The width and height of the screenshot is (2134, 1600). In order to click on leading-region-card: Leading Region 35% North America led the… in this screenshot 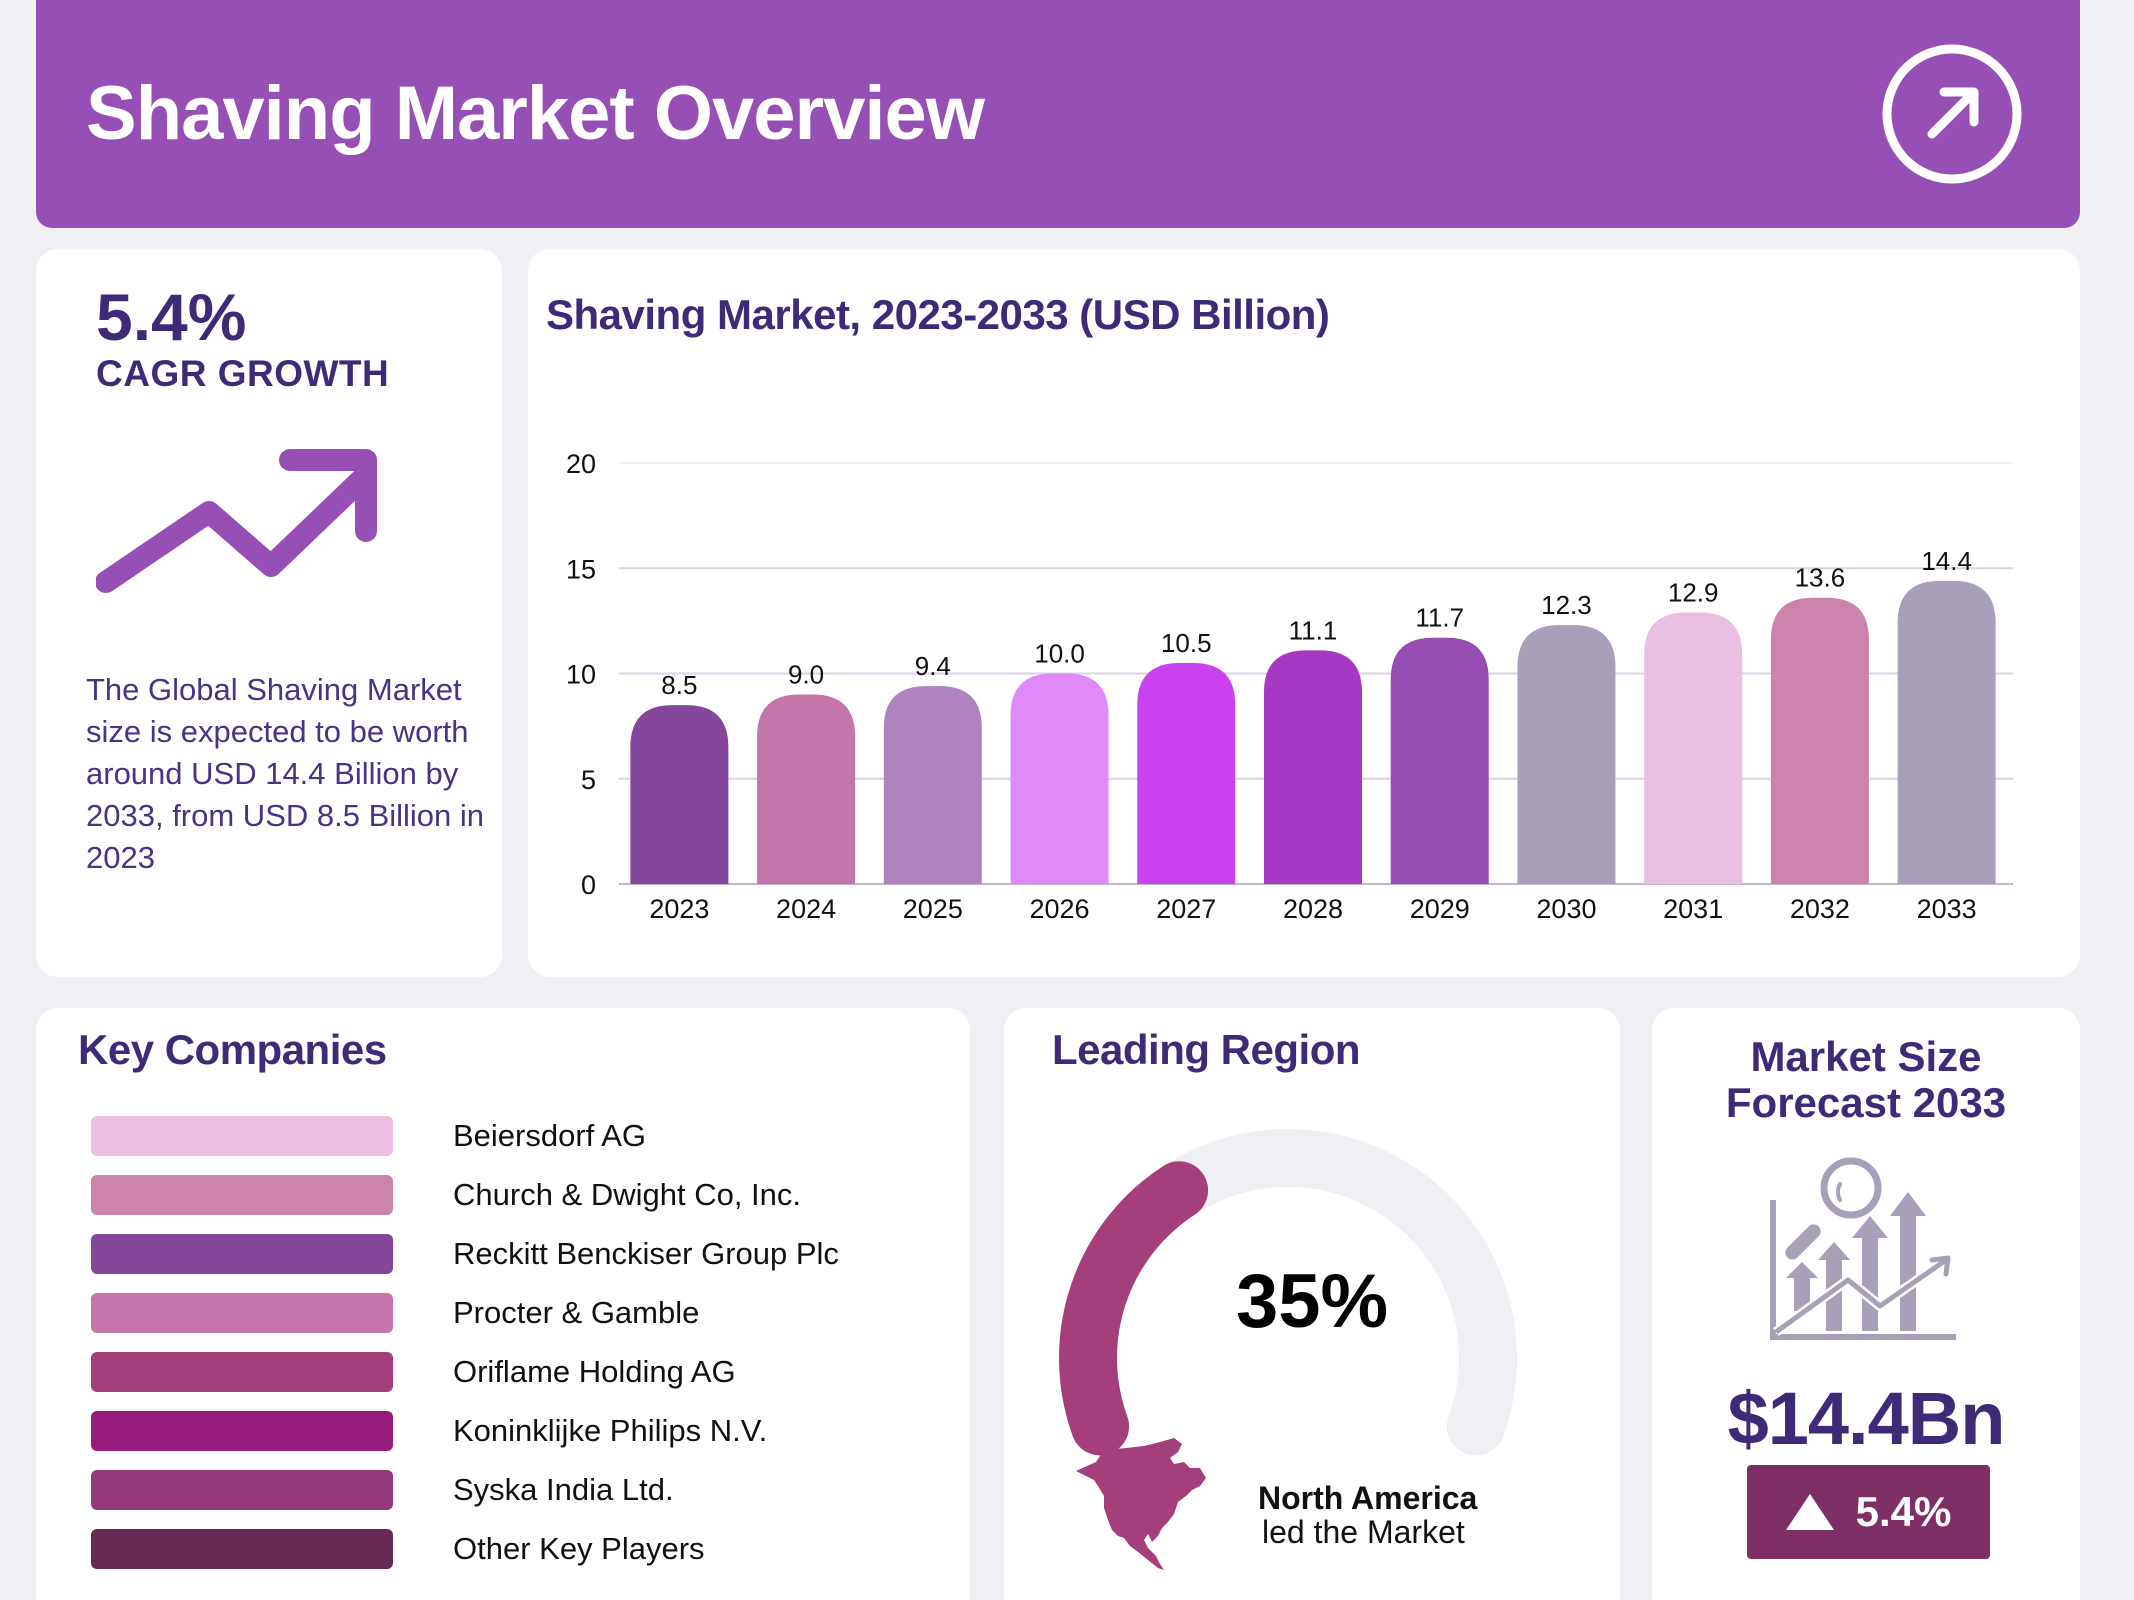, I will do `click(1312, 1304)`.